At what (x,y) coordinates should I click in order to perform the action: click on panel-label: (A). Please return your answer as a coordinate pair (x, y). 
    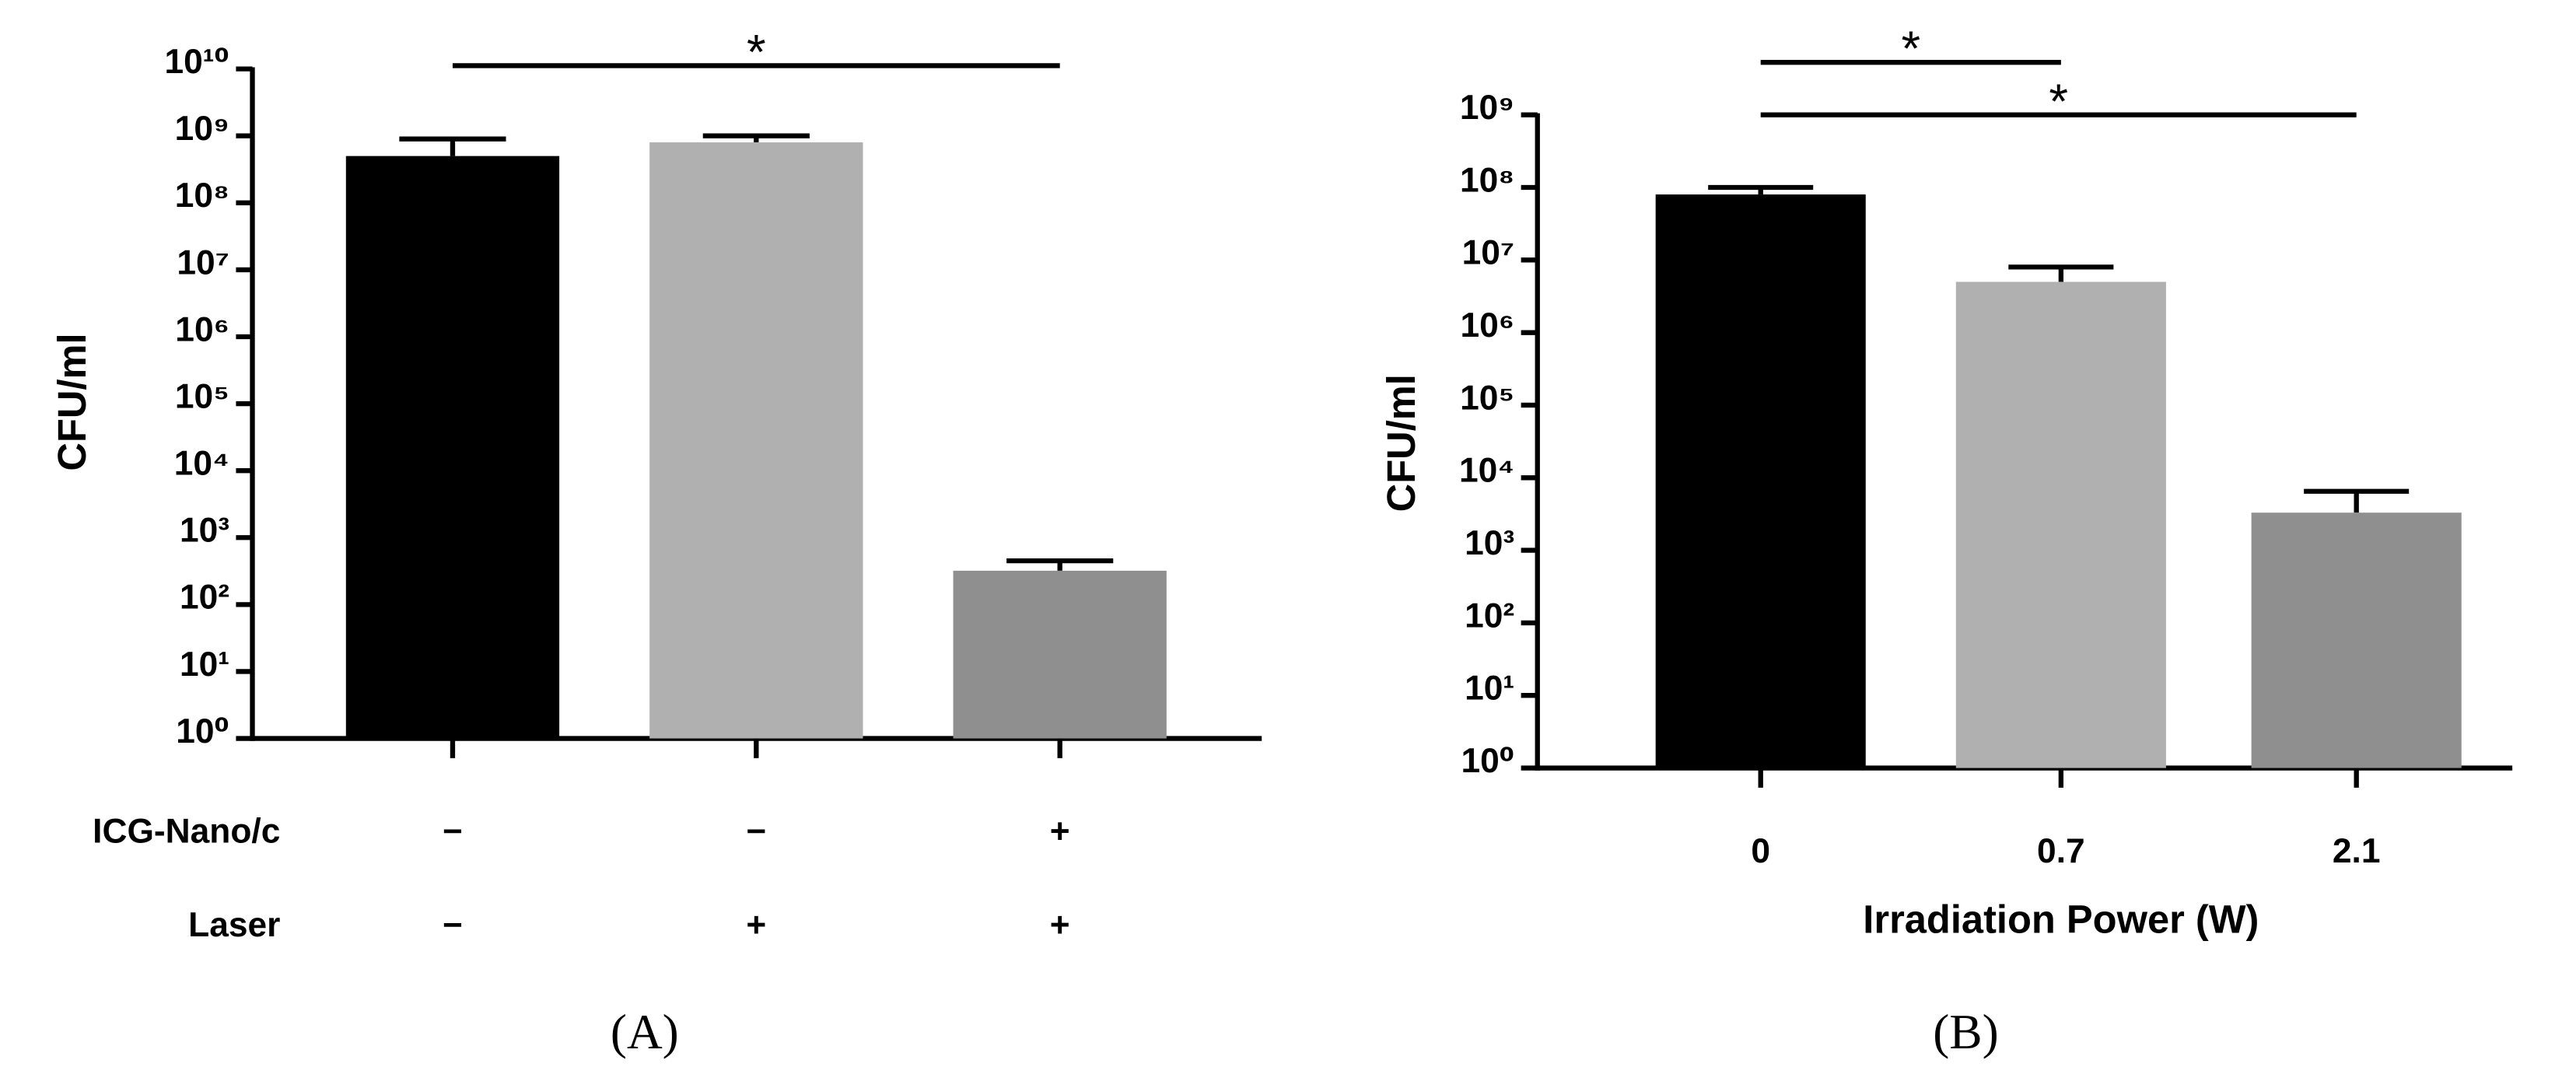
    Looking at the image, I should click on (645, 1032).